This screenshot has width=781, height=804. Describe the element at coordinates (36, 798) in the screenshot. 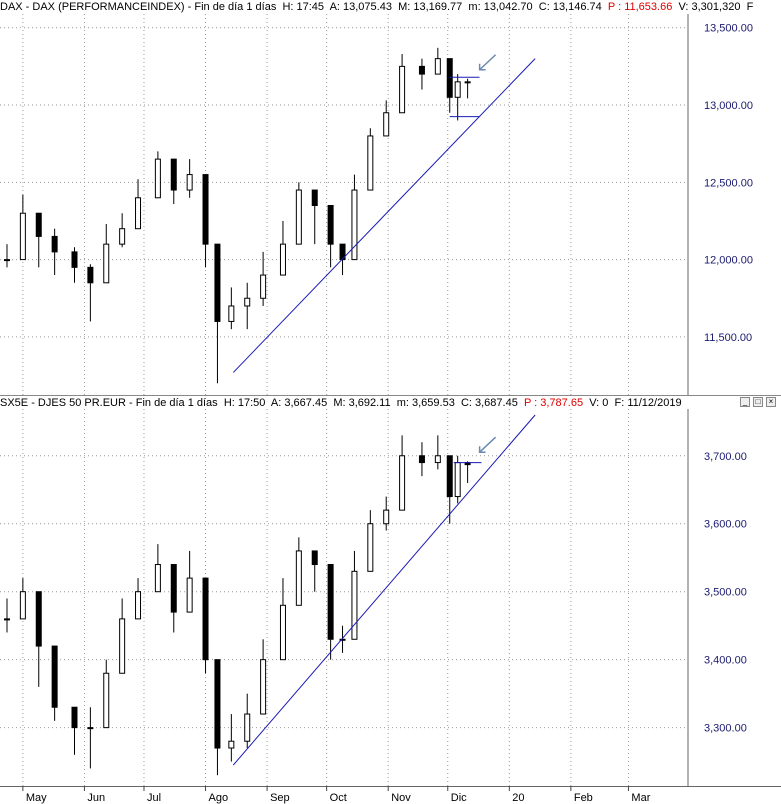

I see `x-tick-label: May` at that location.